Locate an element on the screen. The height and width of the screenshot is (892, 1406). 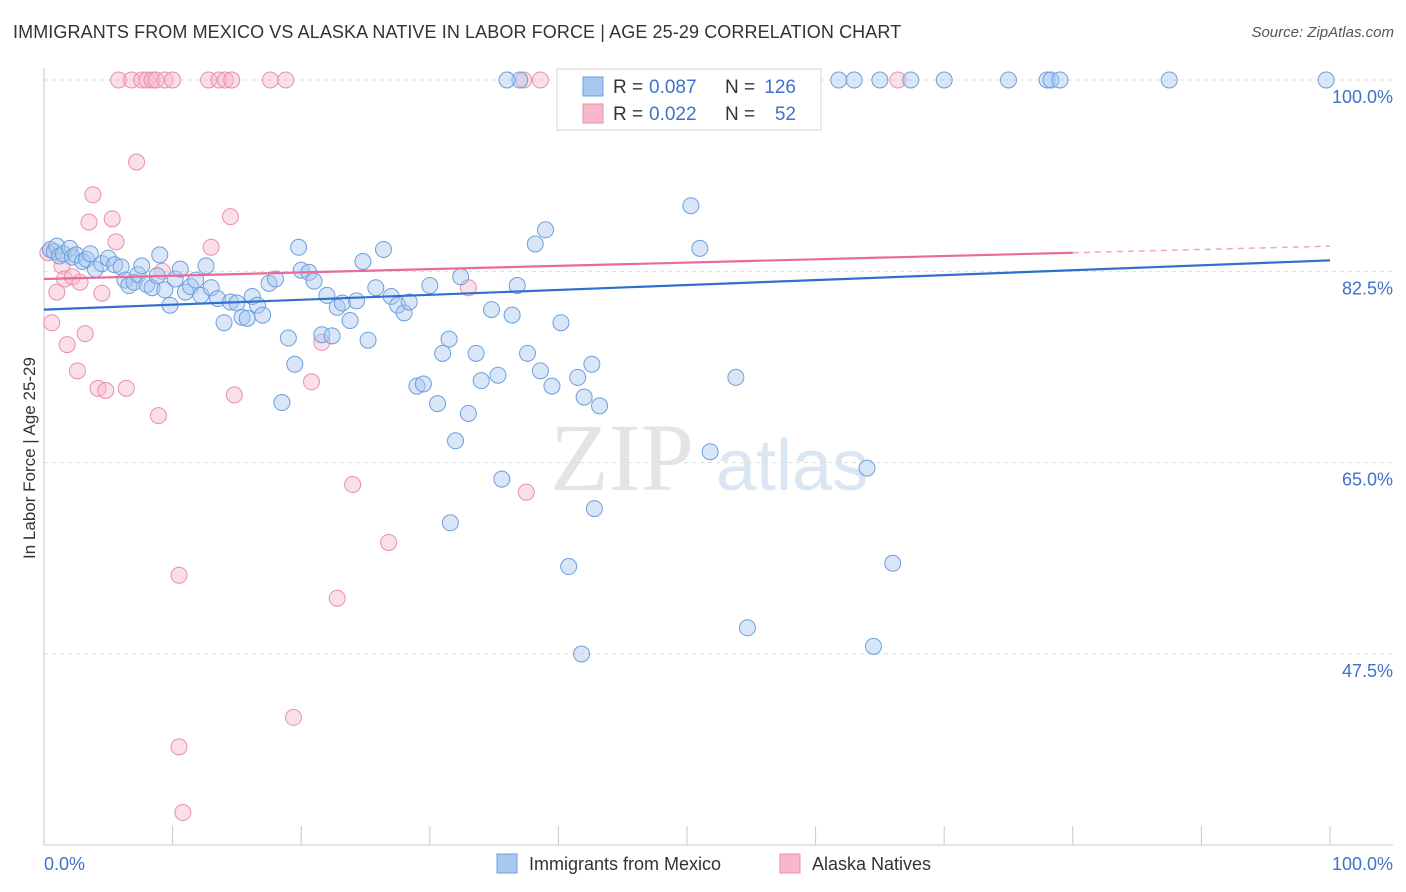
legend-label-alaska: Alaska Natives is located at coordinates (871, 864).